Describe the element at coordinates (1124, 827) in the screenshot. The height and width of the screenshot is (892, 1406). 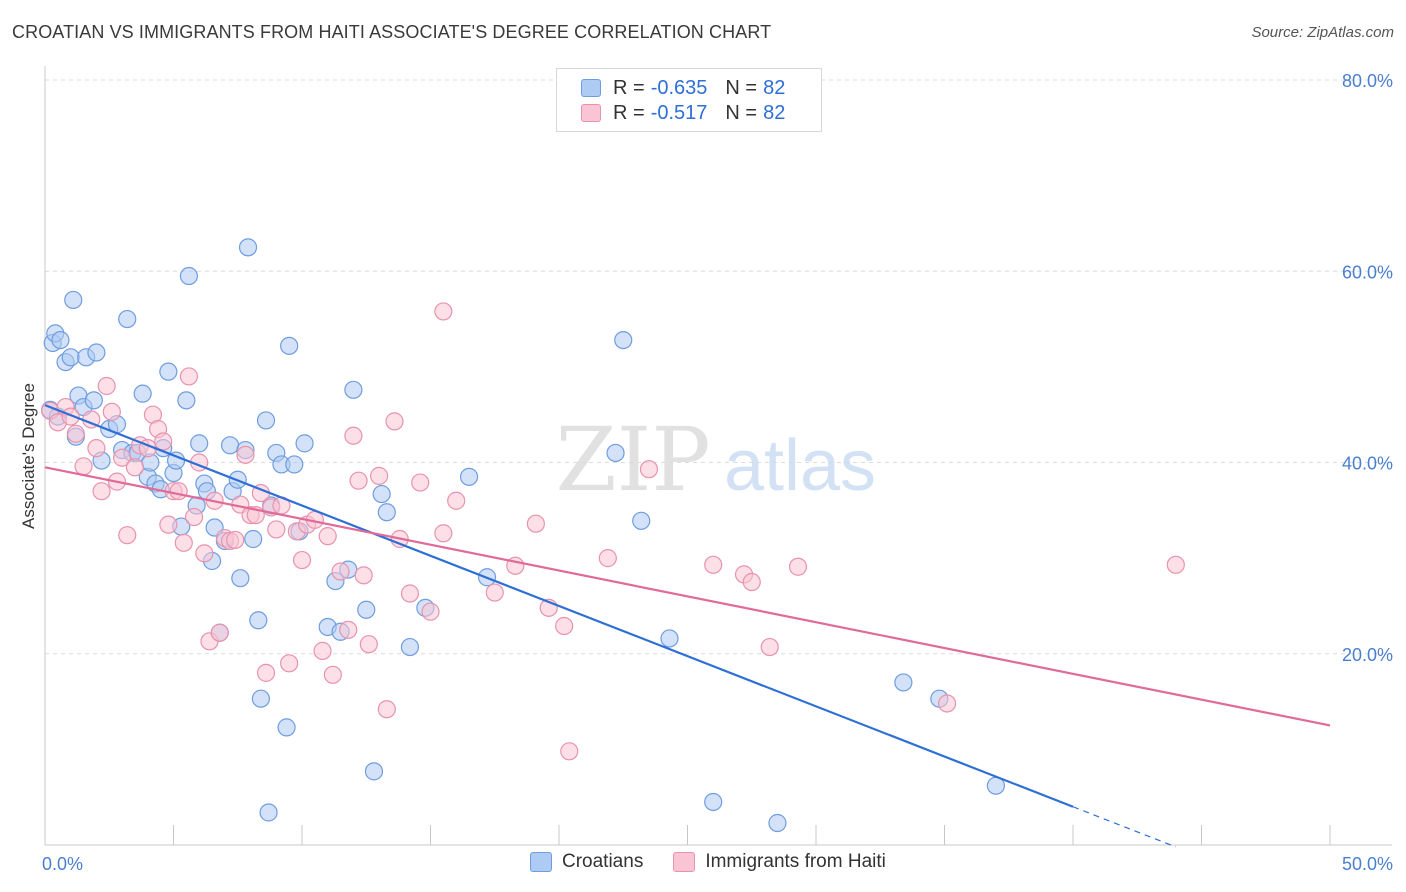
I see `trendline-croatians-extension` at that location.